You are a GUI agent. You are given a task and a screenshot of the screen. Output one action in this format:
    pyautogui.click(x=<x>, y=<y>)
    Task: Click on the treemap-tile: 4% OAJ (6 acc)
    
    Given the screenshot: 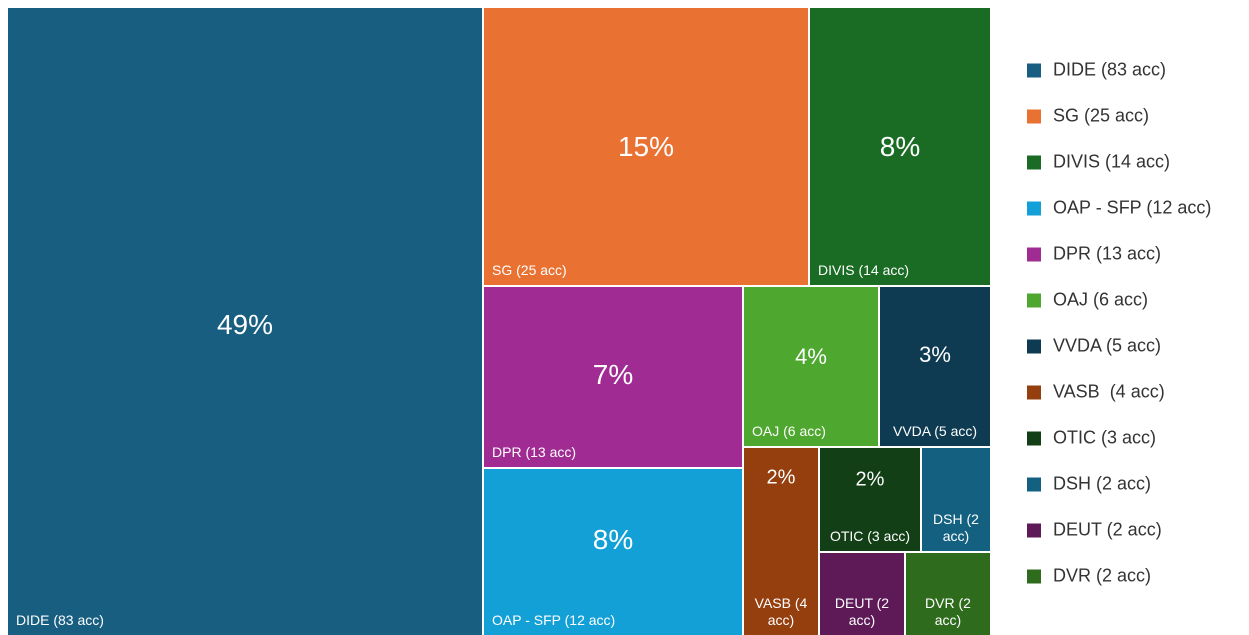 What is the action you would take?
    pyautogui.click(x=811, y=366)
    